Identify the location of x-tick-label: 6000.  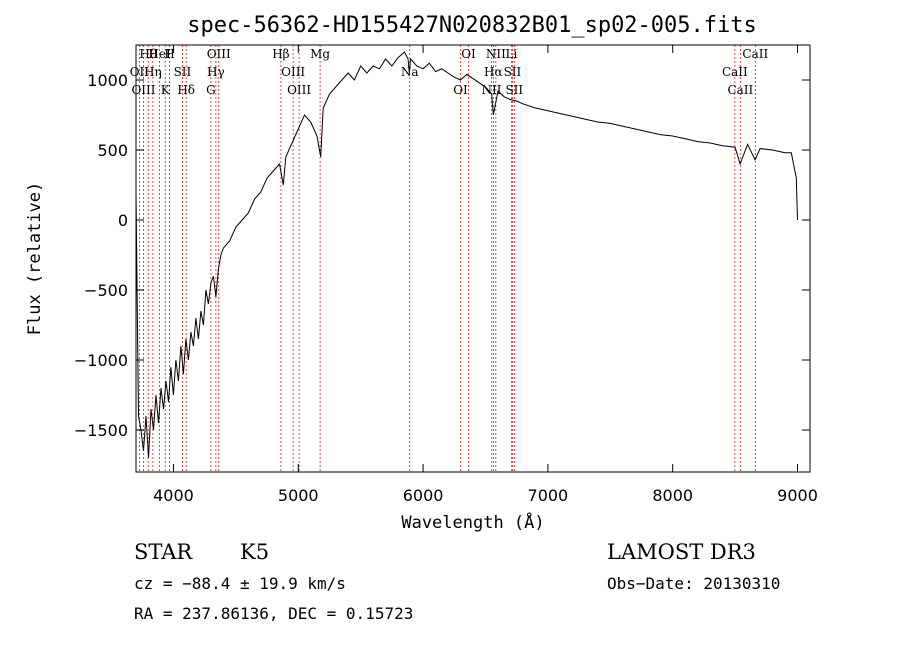
(423, 495).